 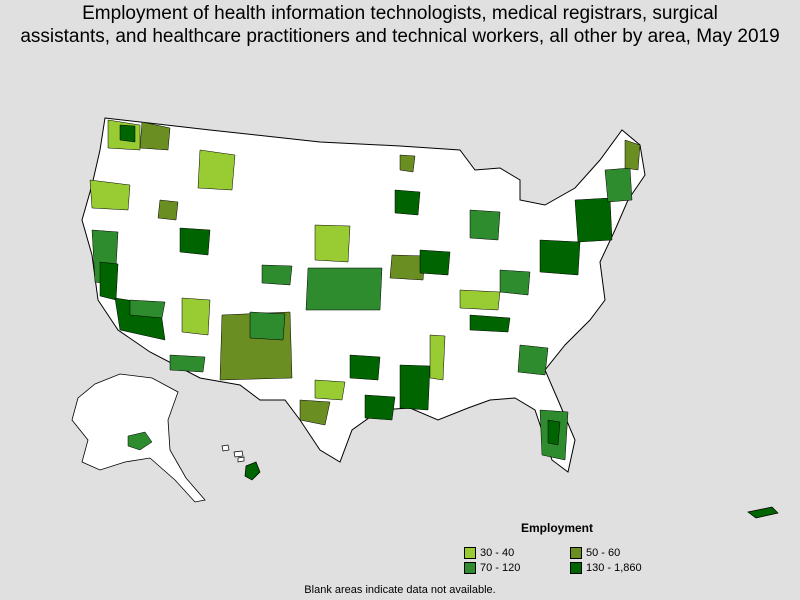 I want to click on legend-label: 70 - 120, so click(x=500, y=568).